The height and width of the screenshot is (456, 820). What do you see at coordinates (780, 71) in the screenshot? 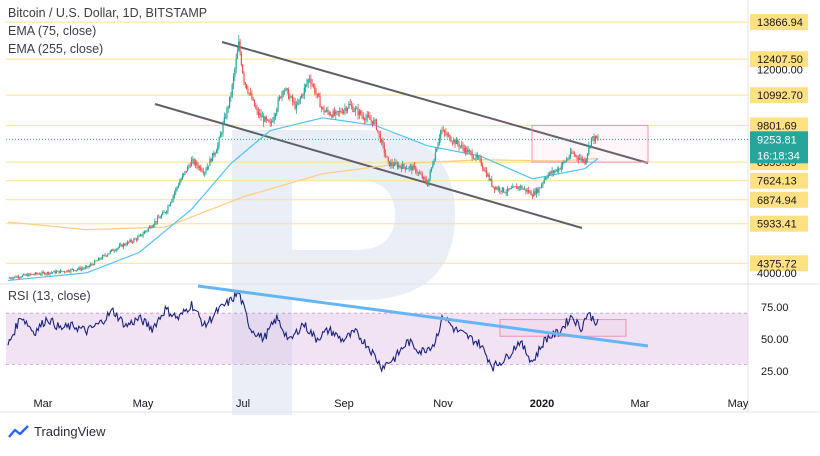
I see `price-tick-label: 12000.00` at bounding box center [780, 71].